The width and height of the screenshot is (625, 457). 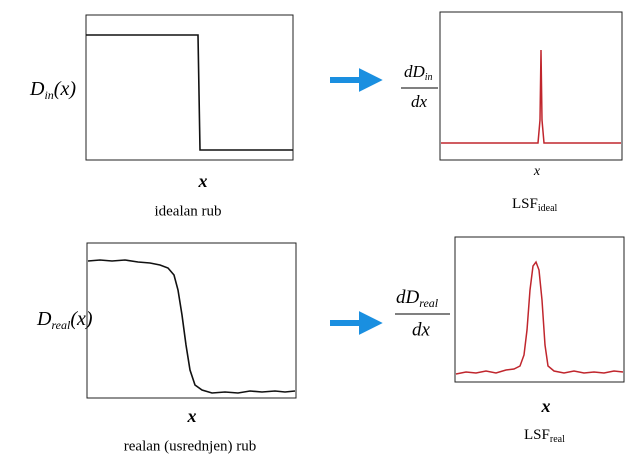 What do you see at coordinates (417, 298) in the screenshot?
I see `y-label-numerator: dDreal` at bounding box center [417, 298].